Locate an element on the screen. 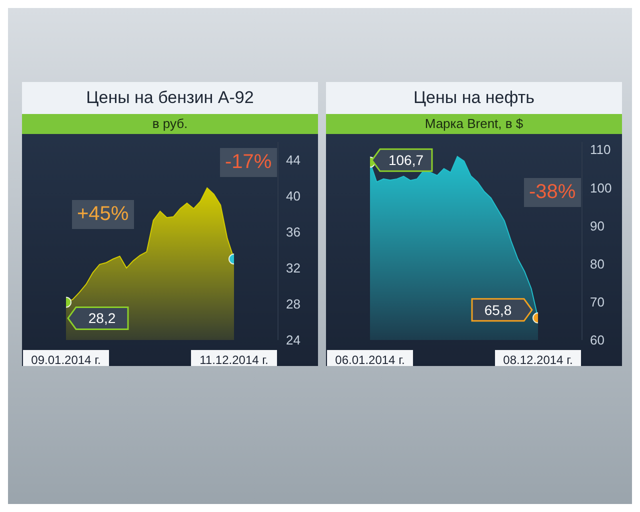 Image resolution: width=640 pixels, height=512 pixels. y-tick-label: 36 is located at coordinates (293, 232).